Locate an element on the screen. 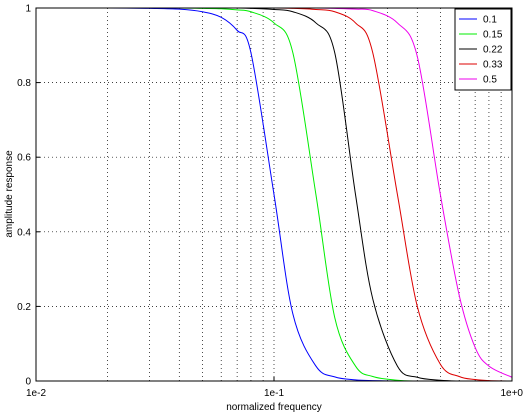 The height and width of the screenshot is (415, 523). legend-entry-label: 0.1 is located at coordinates (490, 20).